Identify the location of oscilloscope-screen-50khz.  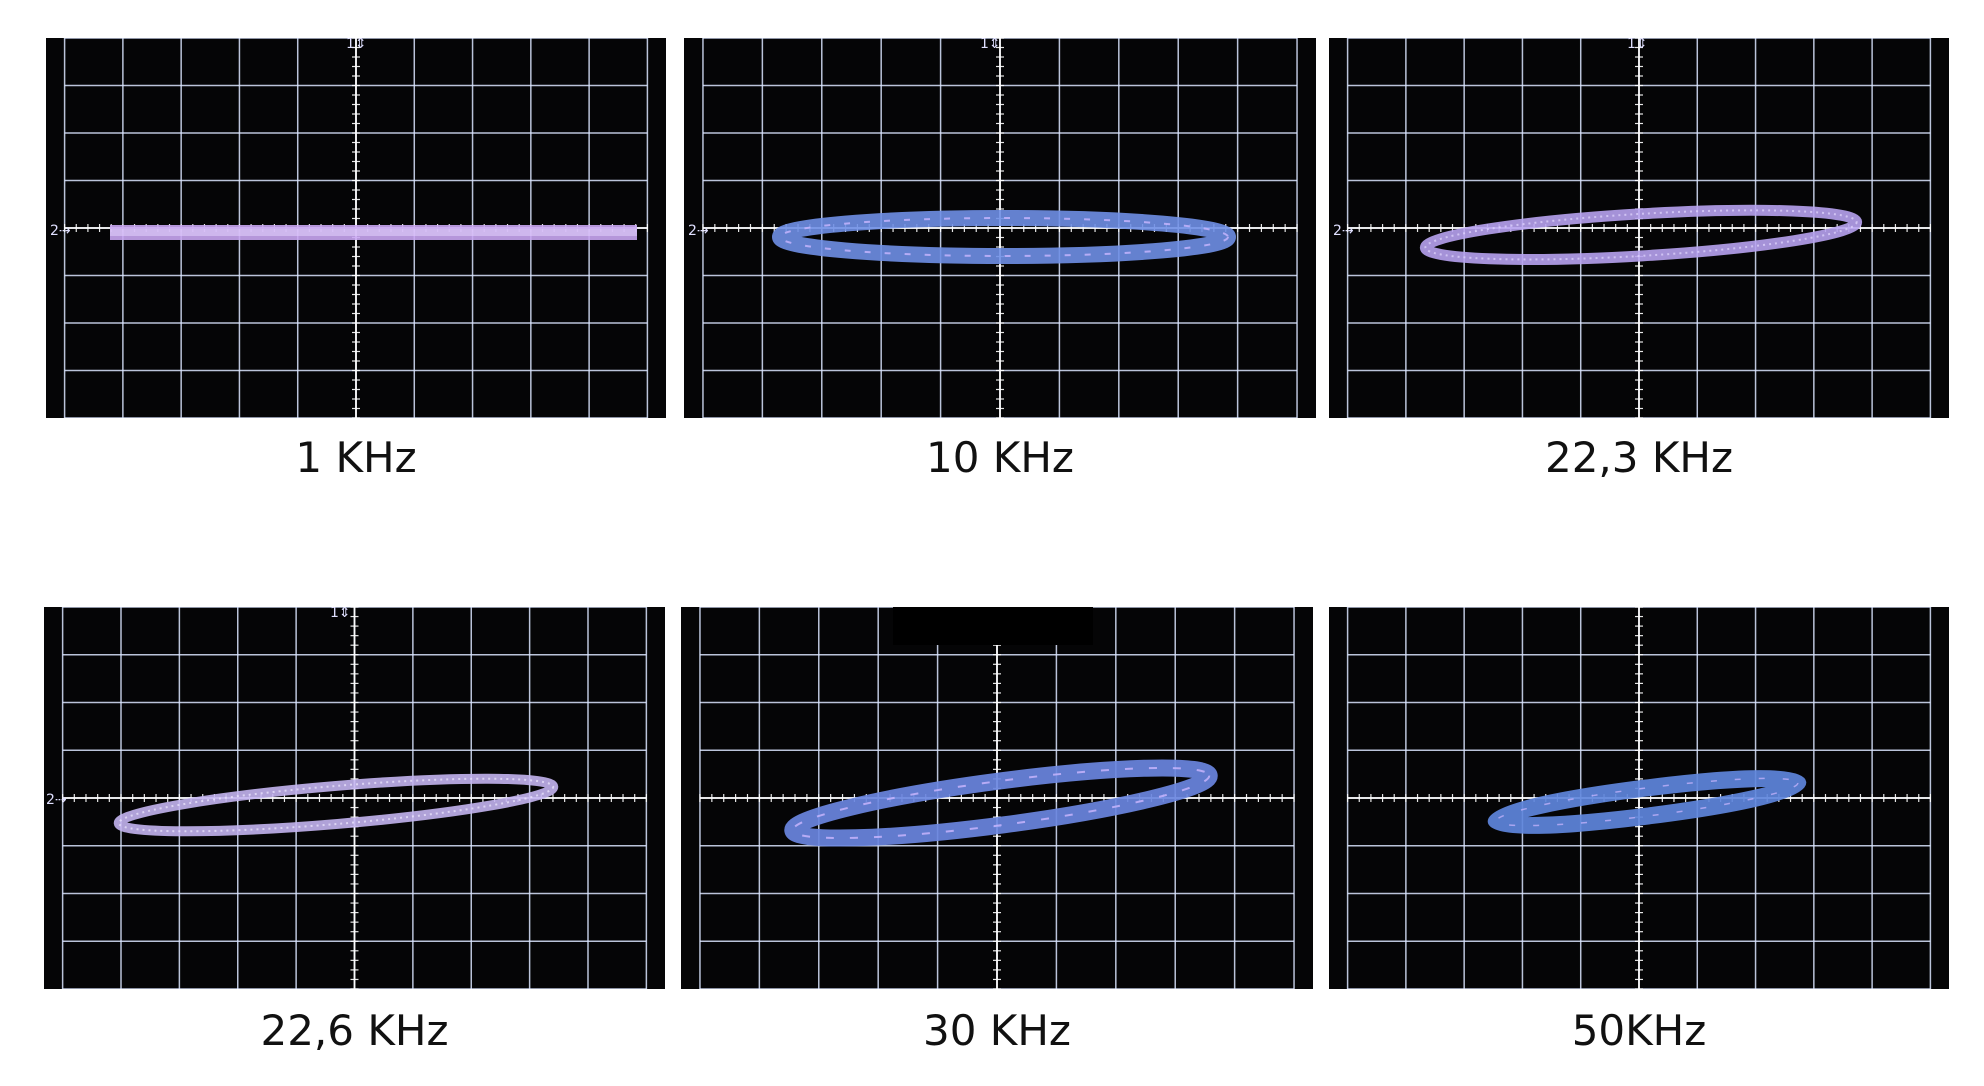
(1639, 798).